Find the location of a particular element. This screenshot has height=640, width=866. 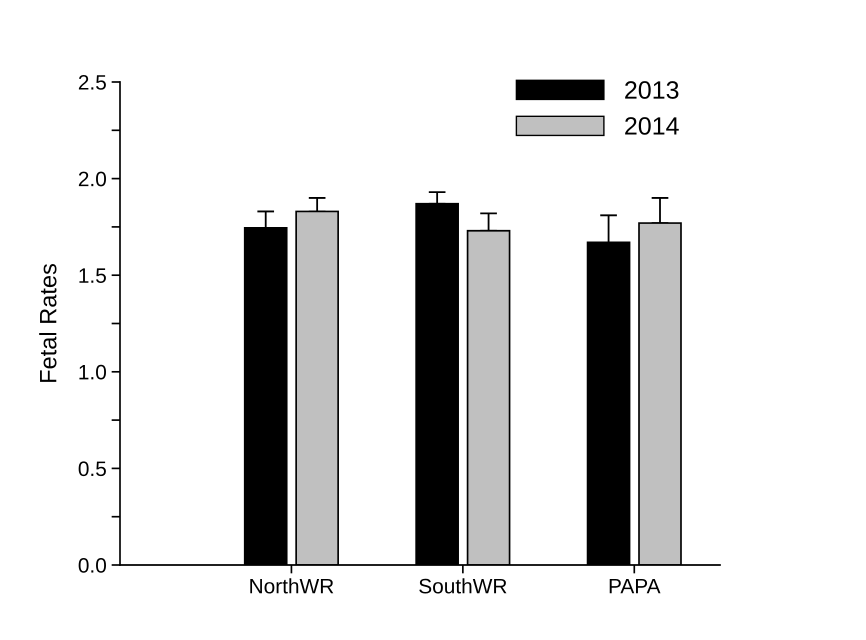

y-tick-label: 2.0 is located at coordinates (92, 179).